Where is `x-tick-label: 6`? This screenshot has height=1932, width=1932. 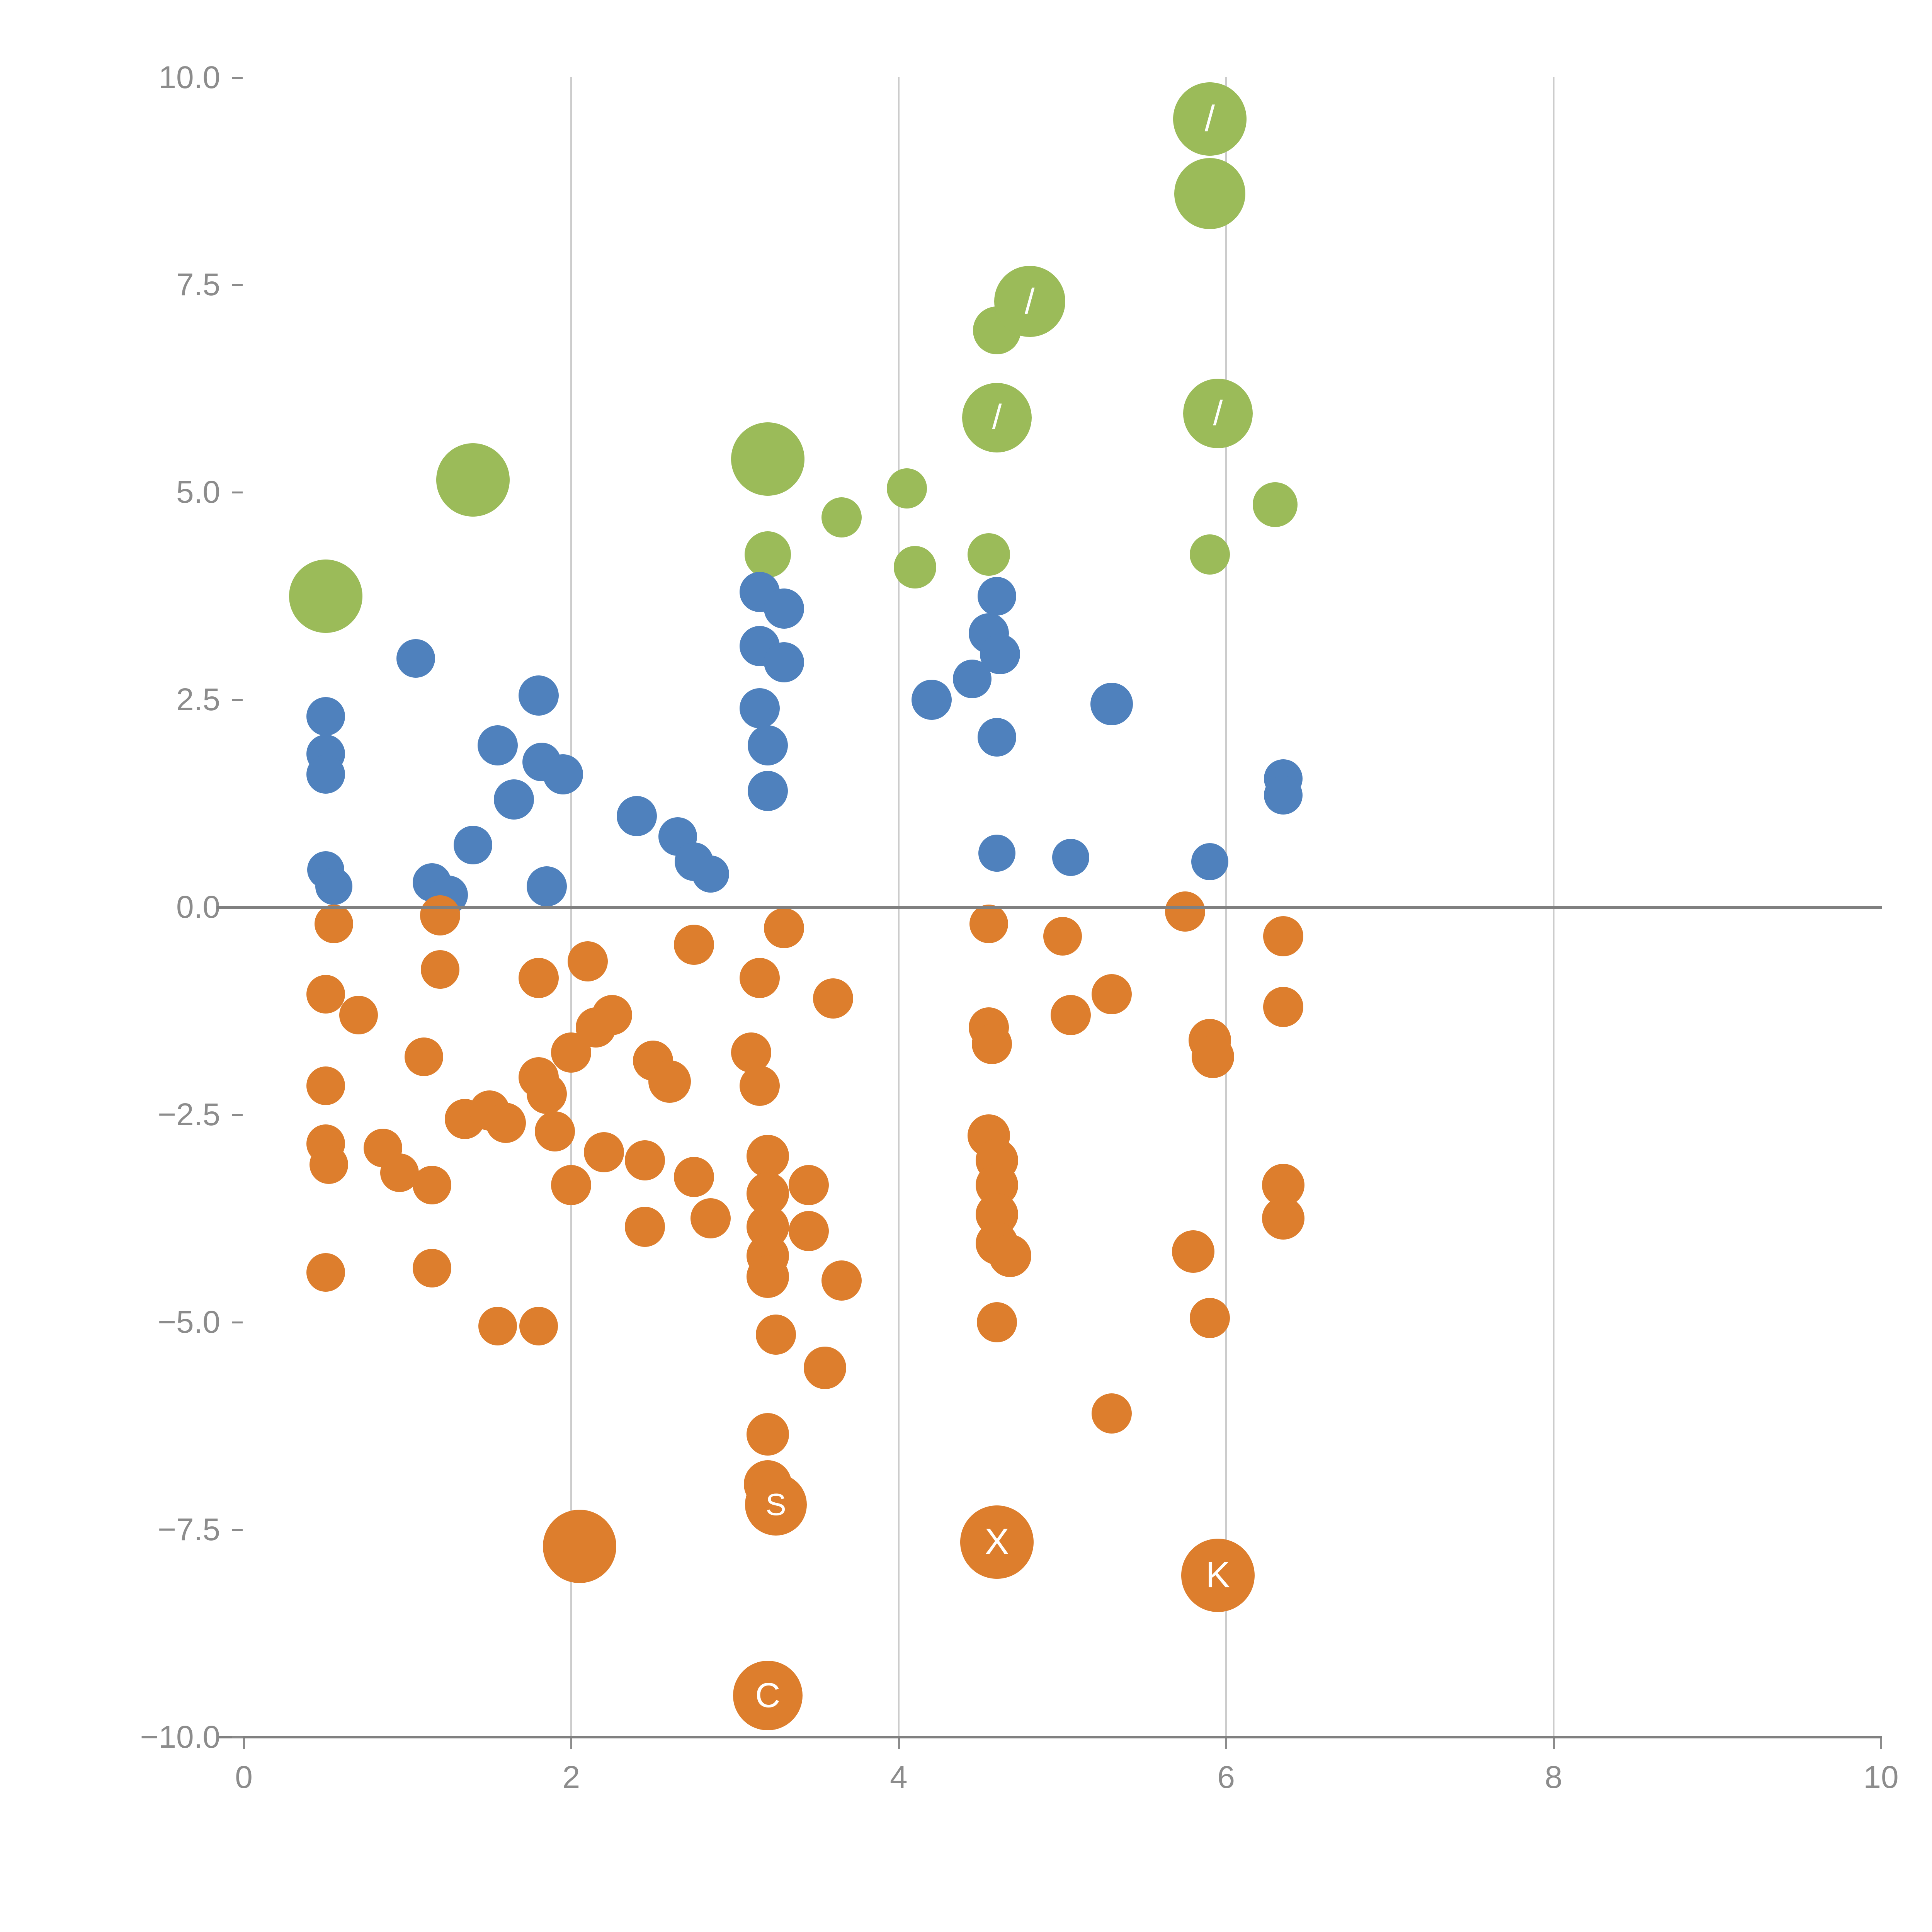 x-tick-label: 6 is located at coordinates (1226, 1778).